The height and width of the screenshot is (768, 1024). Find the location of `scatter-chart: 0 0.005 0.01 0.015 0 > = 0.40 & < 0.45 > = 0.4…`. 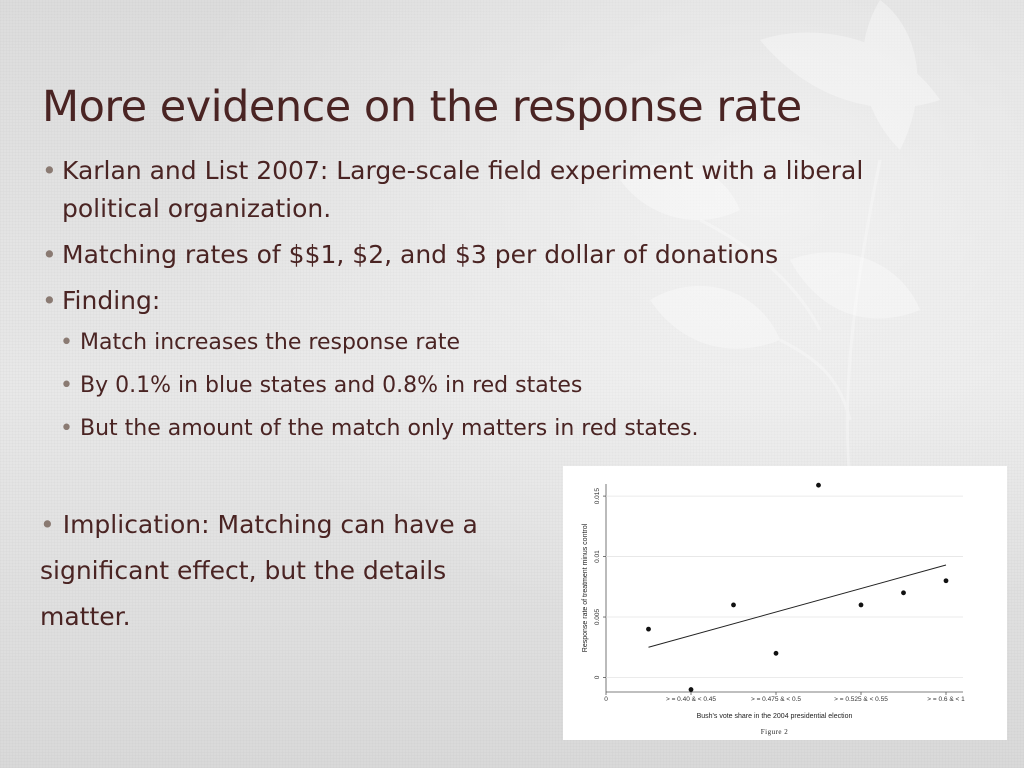

scatter-chart: 0 0.005 0.01 0.015 0 > = 0.40 & < 0.45 > = 0.4… is located at coordinates (773, 609).